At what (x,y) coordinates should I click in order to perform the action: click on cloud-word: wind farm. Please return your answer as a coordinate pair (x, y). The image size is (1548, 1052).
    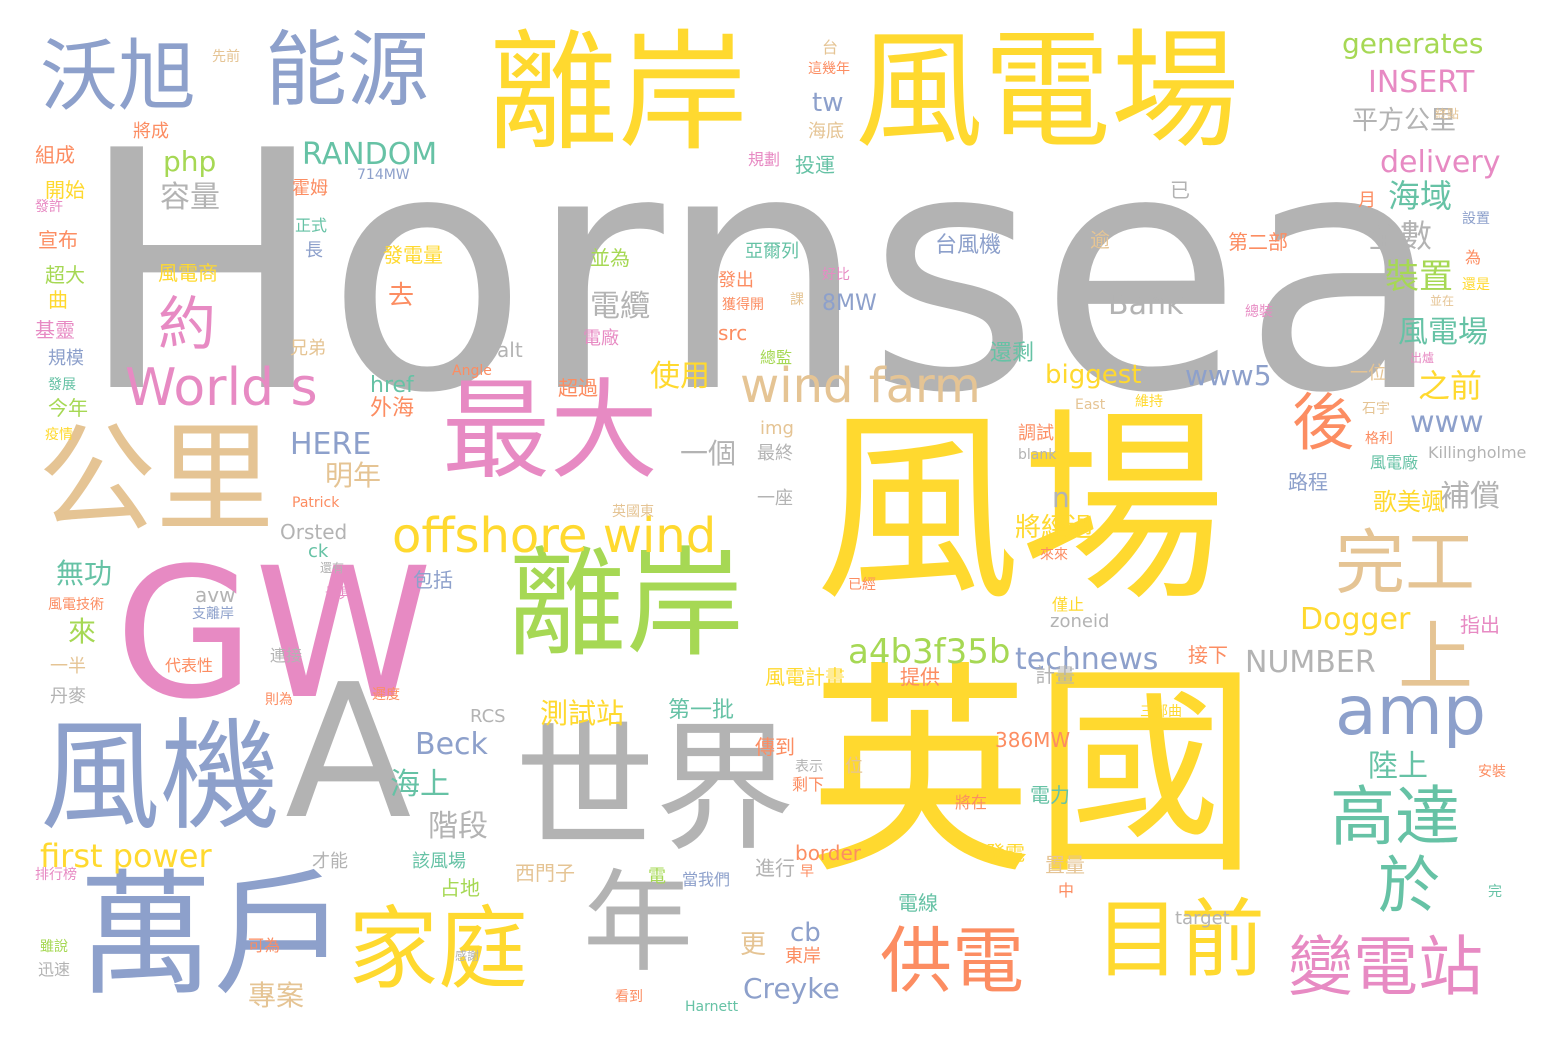
    Looking at the image, I should click on (860, 386).